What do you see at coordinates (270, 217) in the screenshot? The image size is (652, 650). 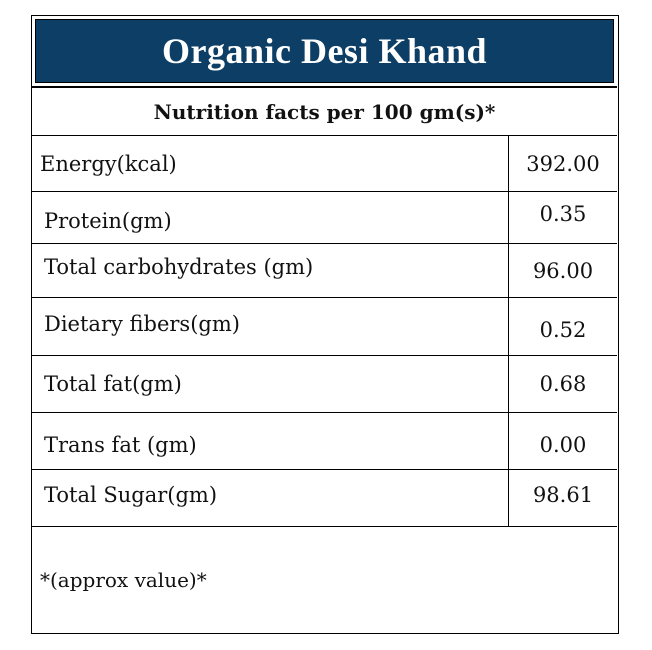 I see `nutrient-name: Protein(gm)` at bounding box center [270, 217].